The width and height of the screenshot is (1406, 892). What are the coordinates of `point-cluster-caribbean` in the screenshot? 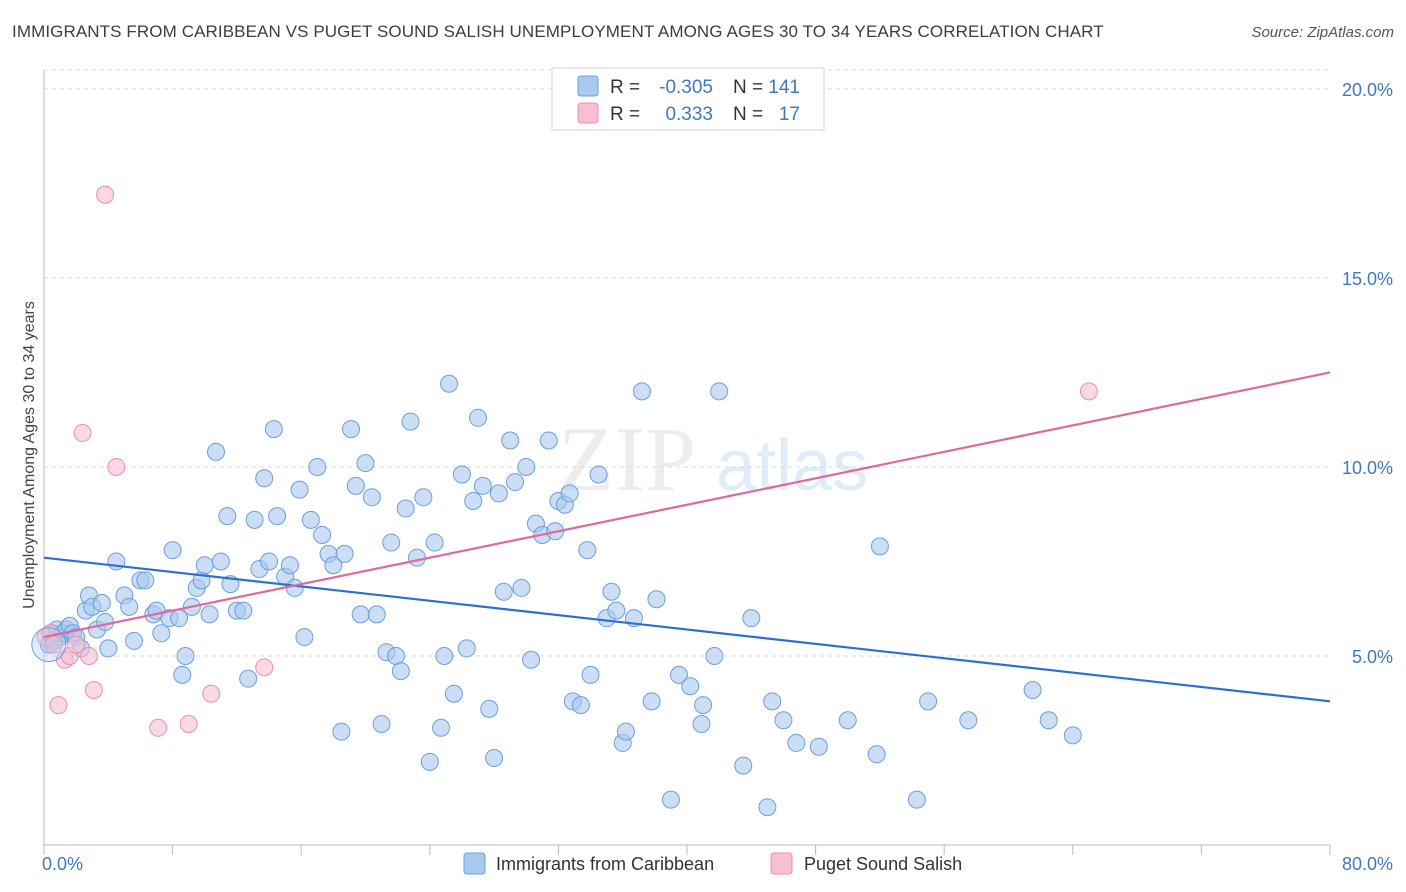 It's located at (49, 645).